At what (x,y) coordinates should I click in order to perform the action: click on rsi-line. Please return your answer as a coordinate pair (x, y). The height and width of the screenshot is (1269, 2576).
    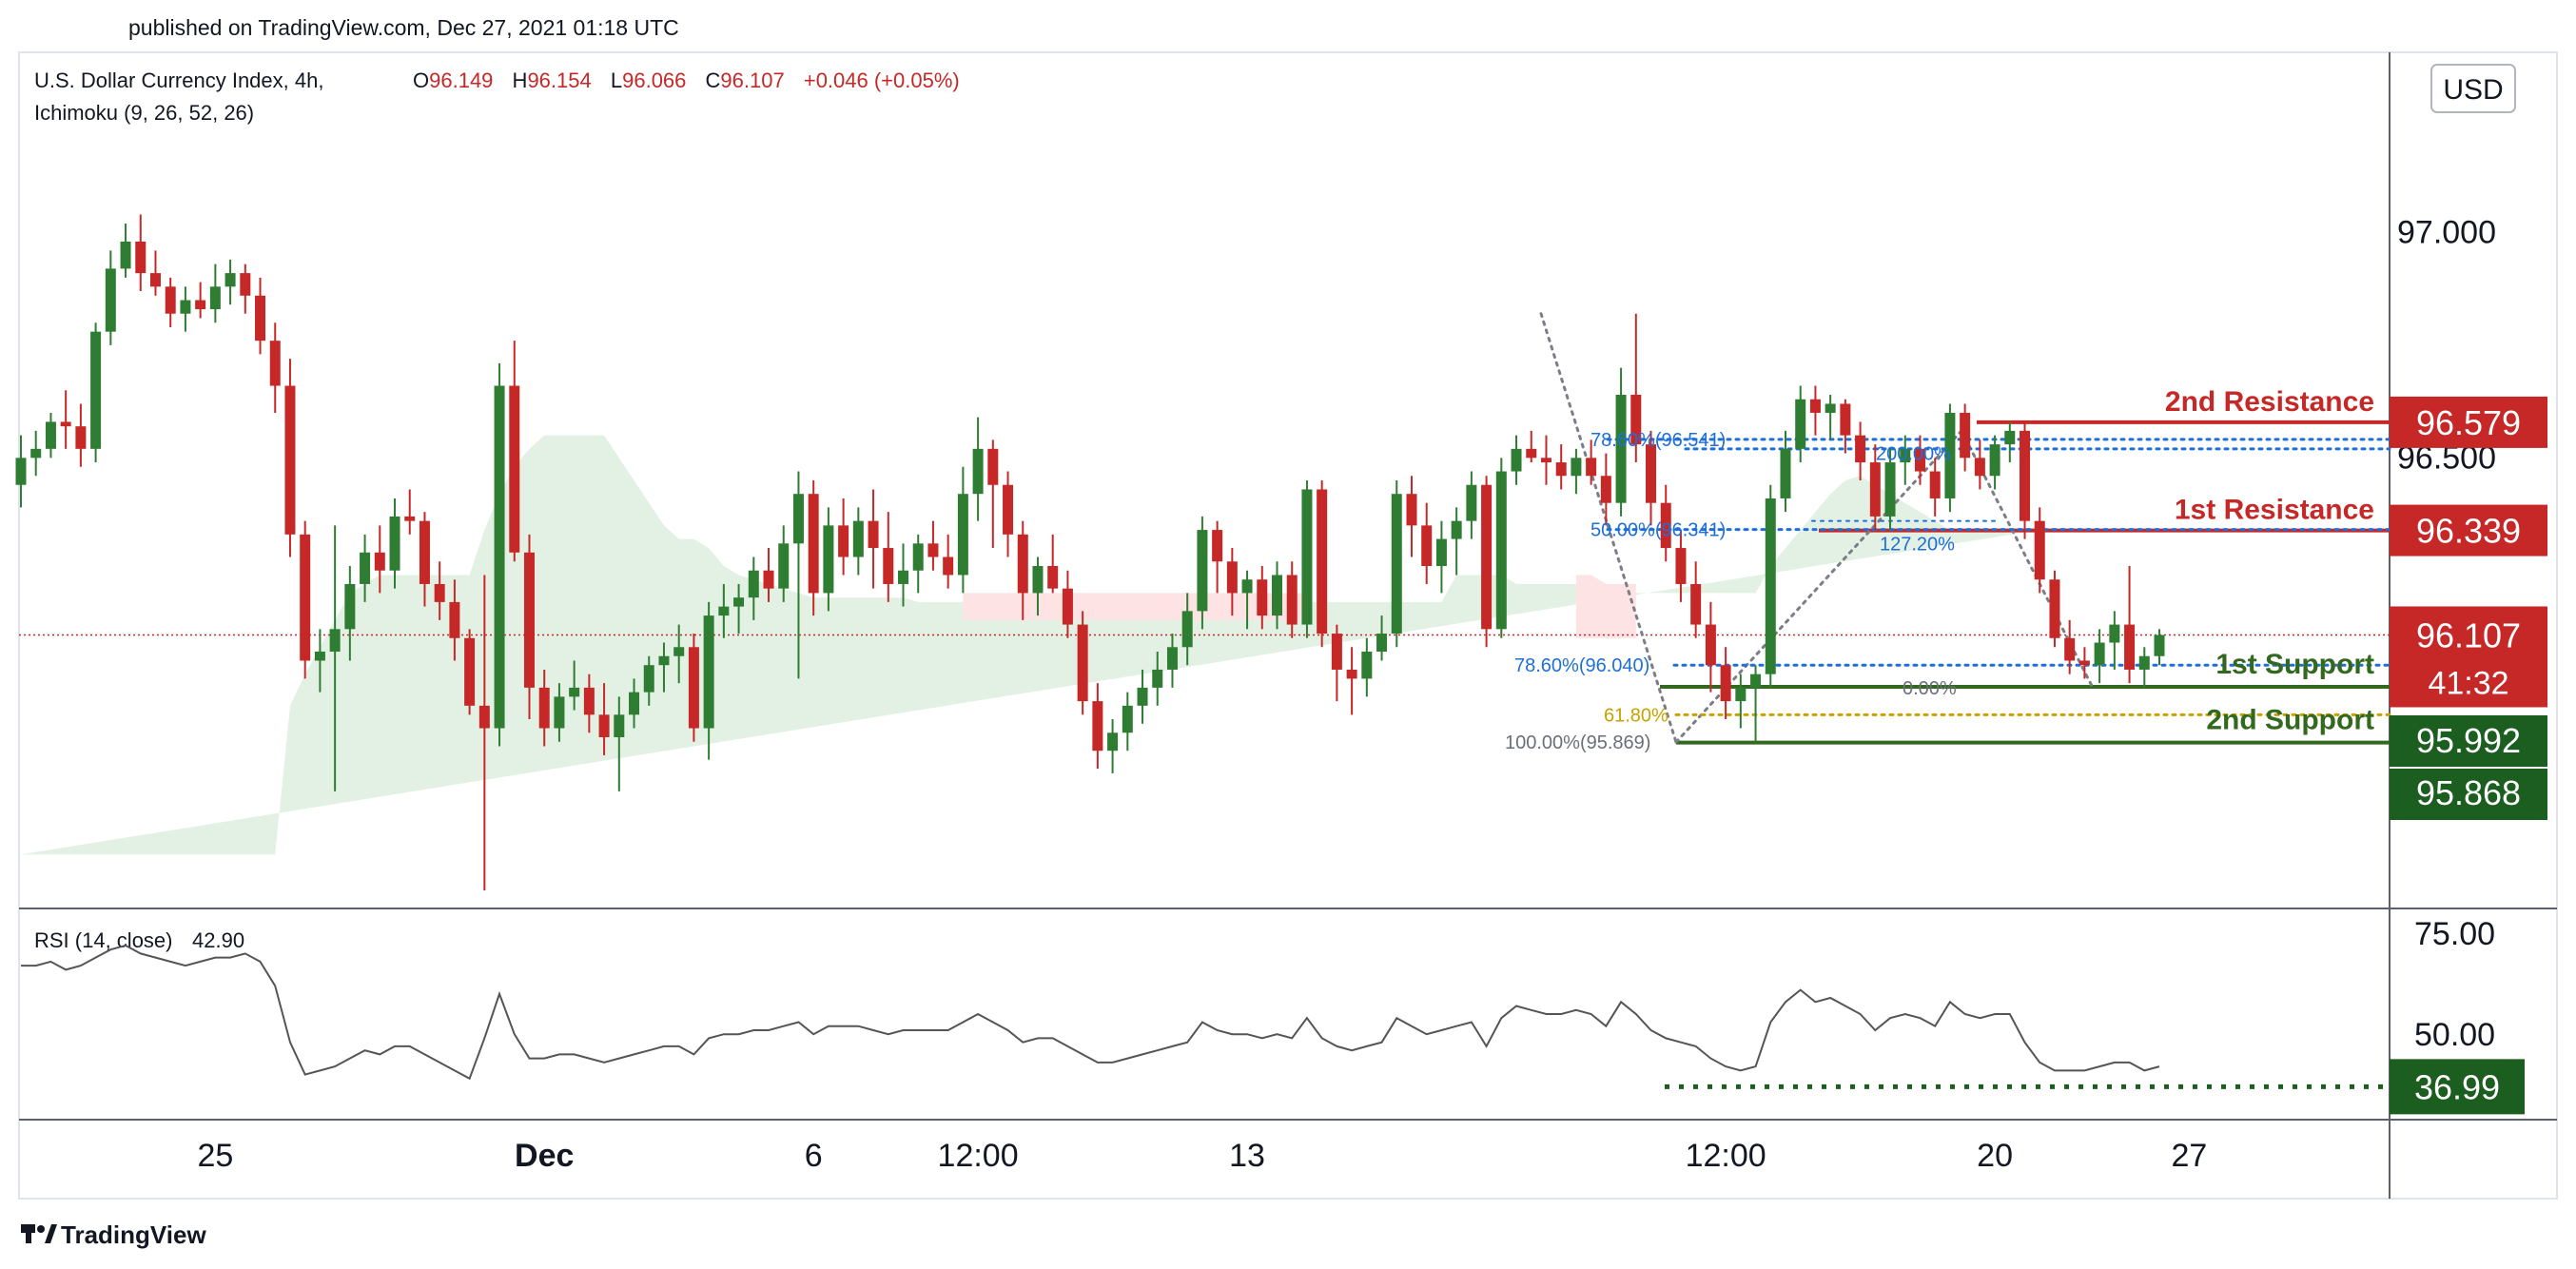
    Looking at the image, I should click on (1091, 1012).